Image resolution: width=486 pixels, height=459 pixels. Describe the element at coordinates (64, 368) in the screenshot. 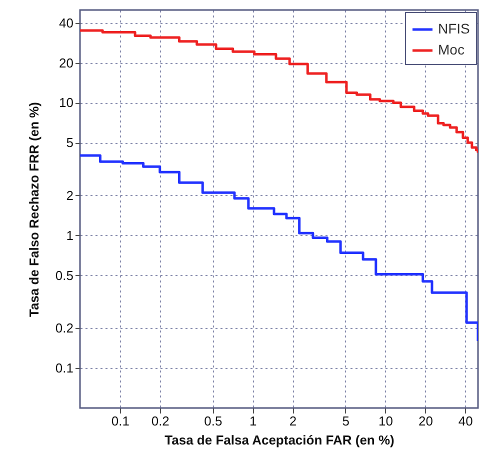

I see `y-tick-label: 0.1` at that location.